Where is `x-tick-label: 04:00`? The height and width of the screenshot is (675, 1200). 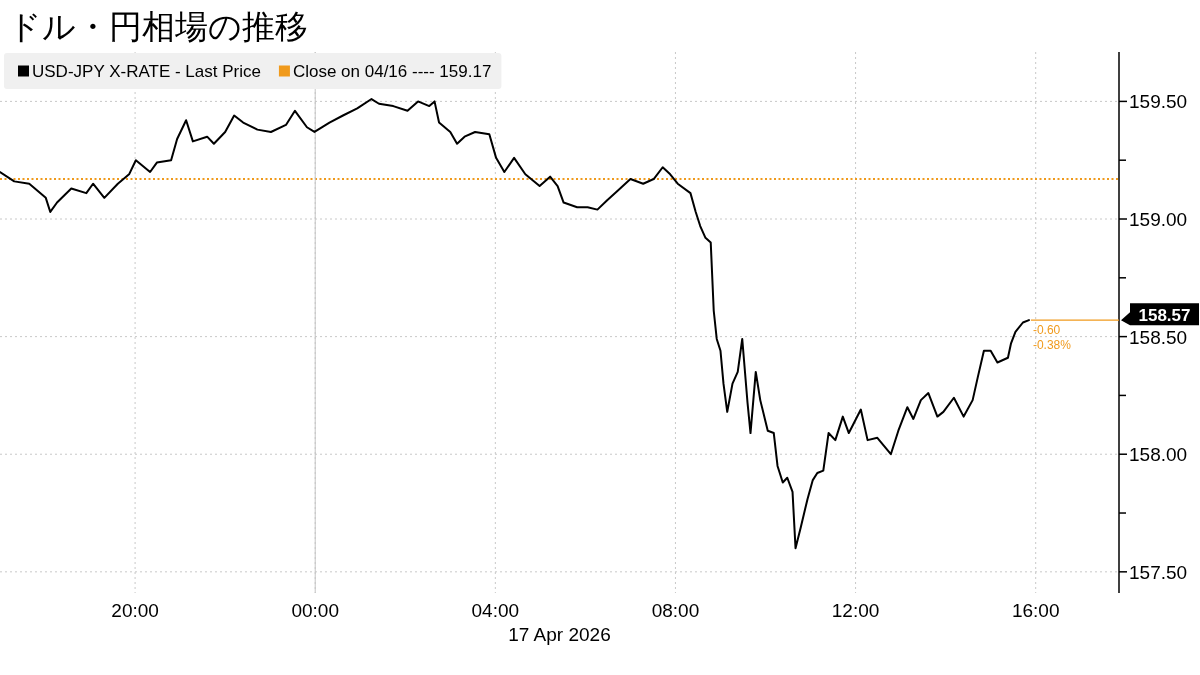
x-tick-label: 04:00 is located at coordinates (495, 610).